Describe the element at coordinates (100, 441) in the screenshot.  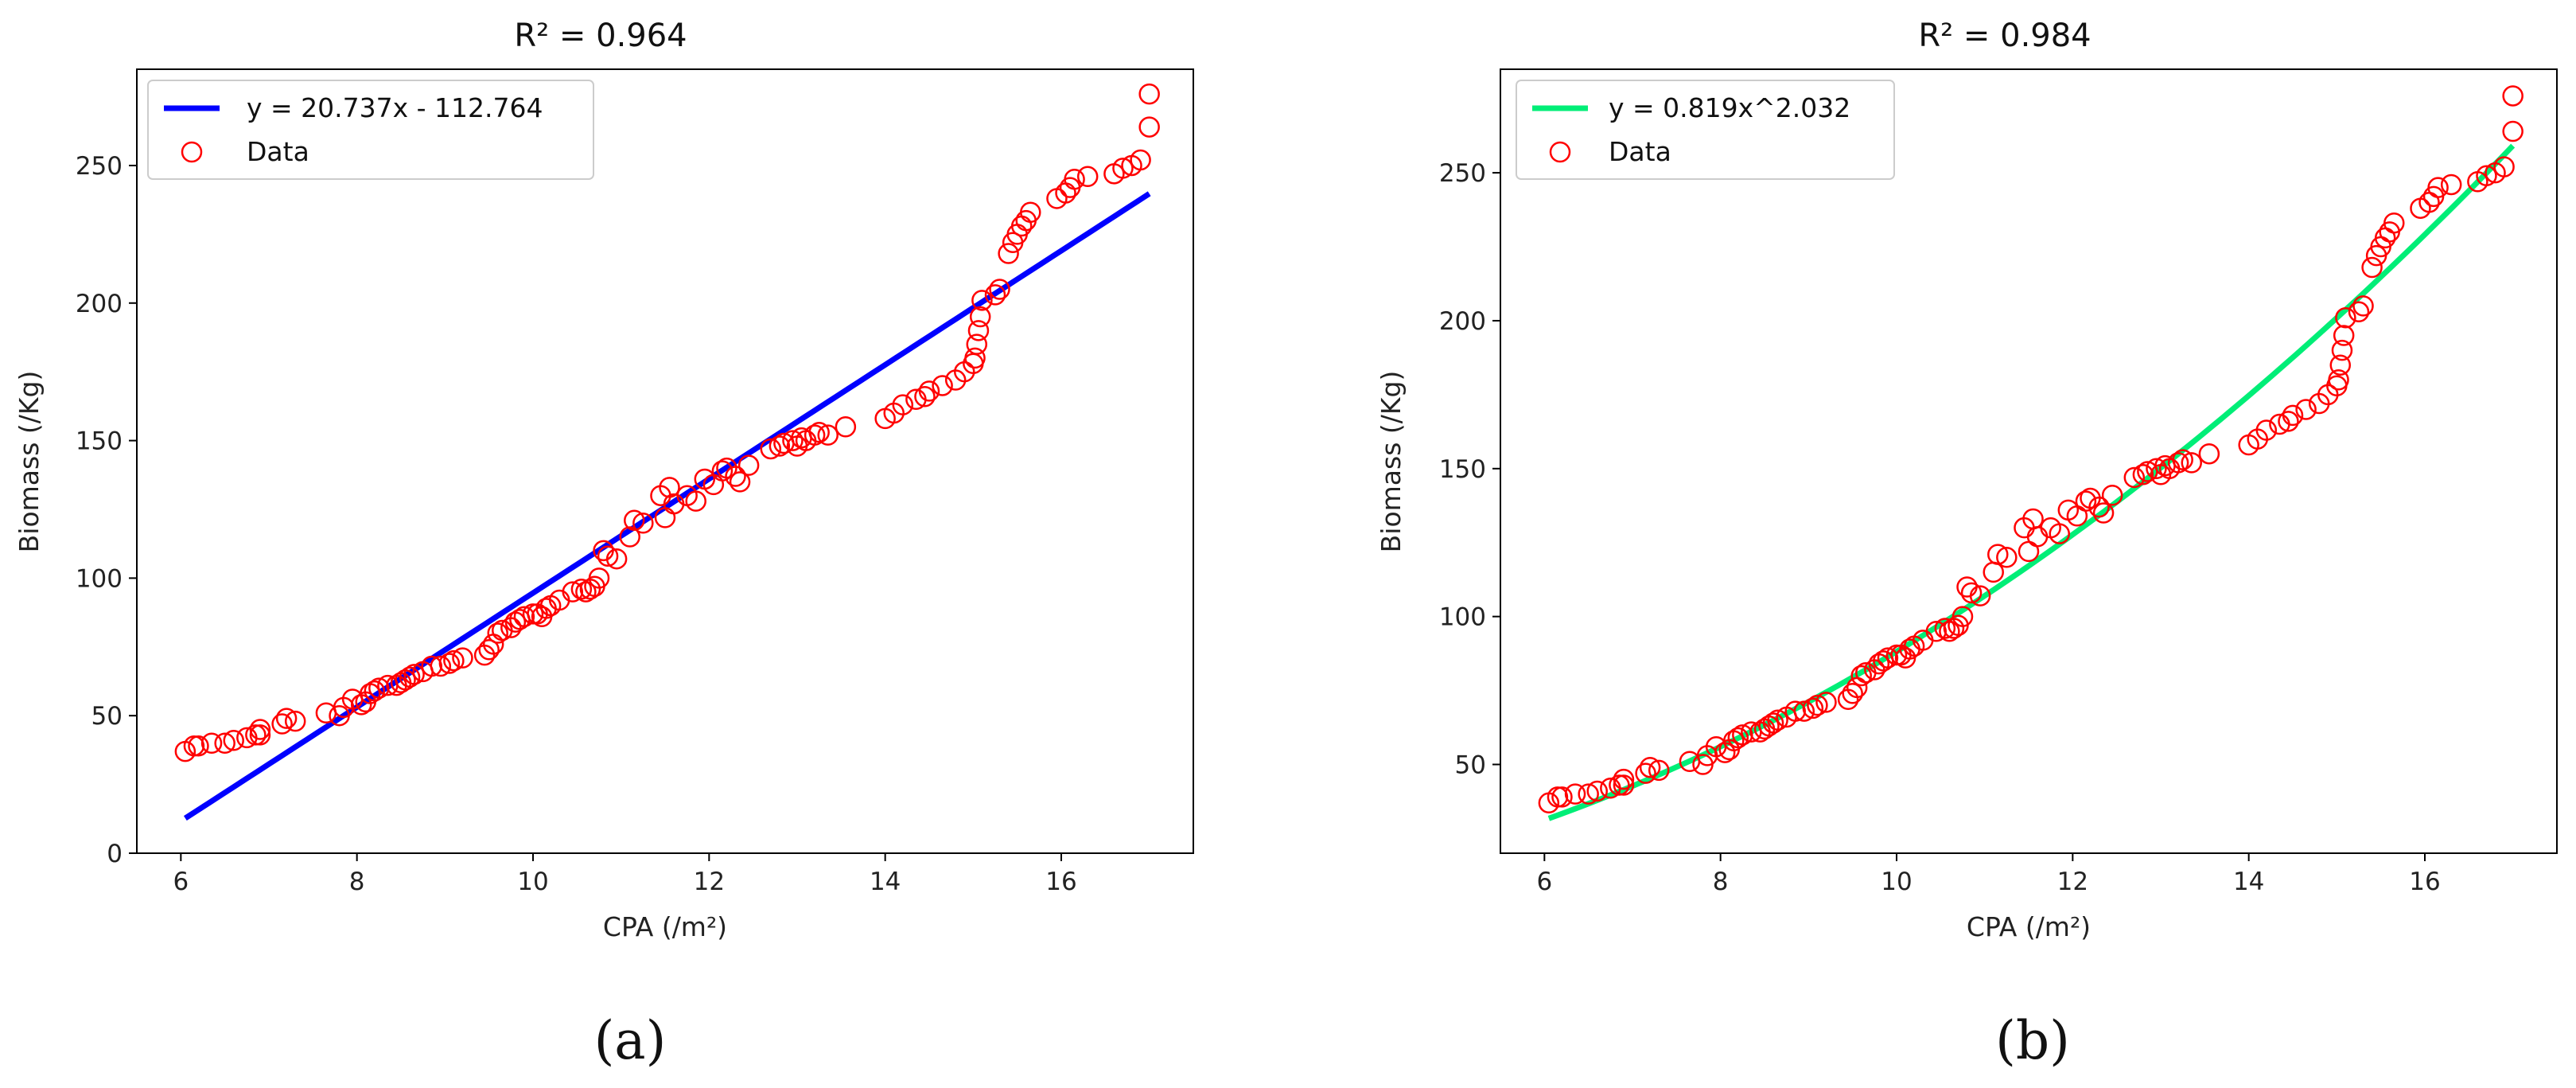
I see `chart-a-y-tick-label: 150` at that location.